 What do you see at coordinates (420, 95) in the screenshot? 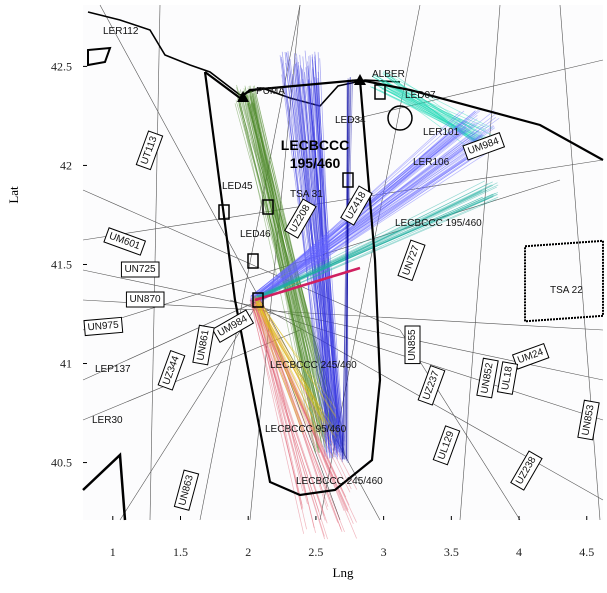
I see `label-group: LED07` at bounding box center [420, 95].